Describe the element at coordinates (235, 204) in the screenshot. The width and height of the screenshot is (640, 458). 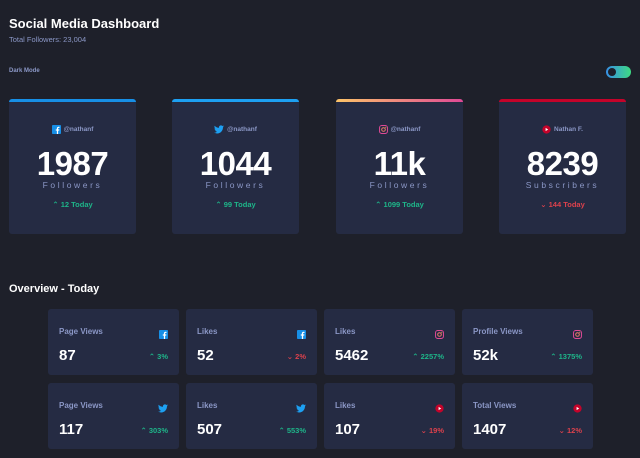
I see `today-change: ⌃ 99 Today` at that location.